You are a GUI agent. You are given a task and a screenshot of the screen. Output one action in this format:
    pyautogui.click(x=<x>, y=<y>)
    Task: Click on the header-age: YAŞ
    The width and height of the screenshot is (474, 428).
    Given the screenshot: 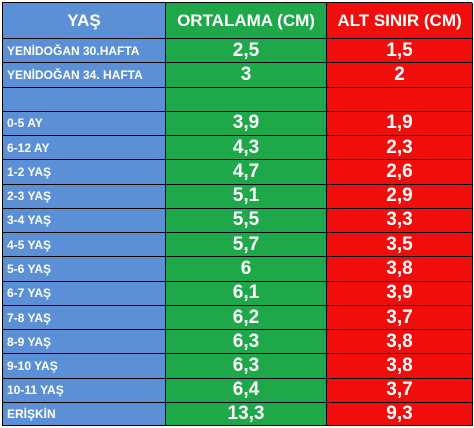 What is the action you would take?
    pyautogui.click(x=84, y=21)
    